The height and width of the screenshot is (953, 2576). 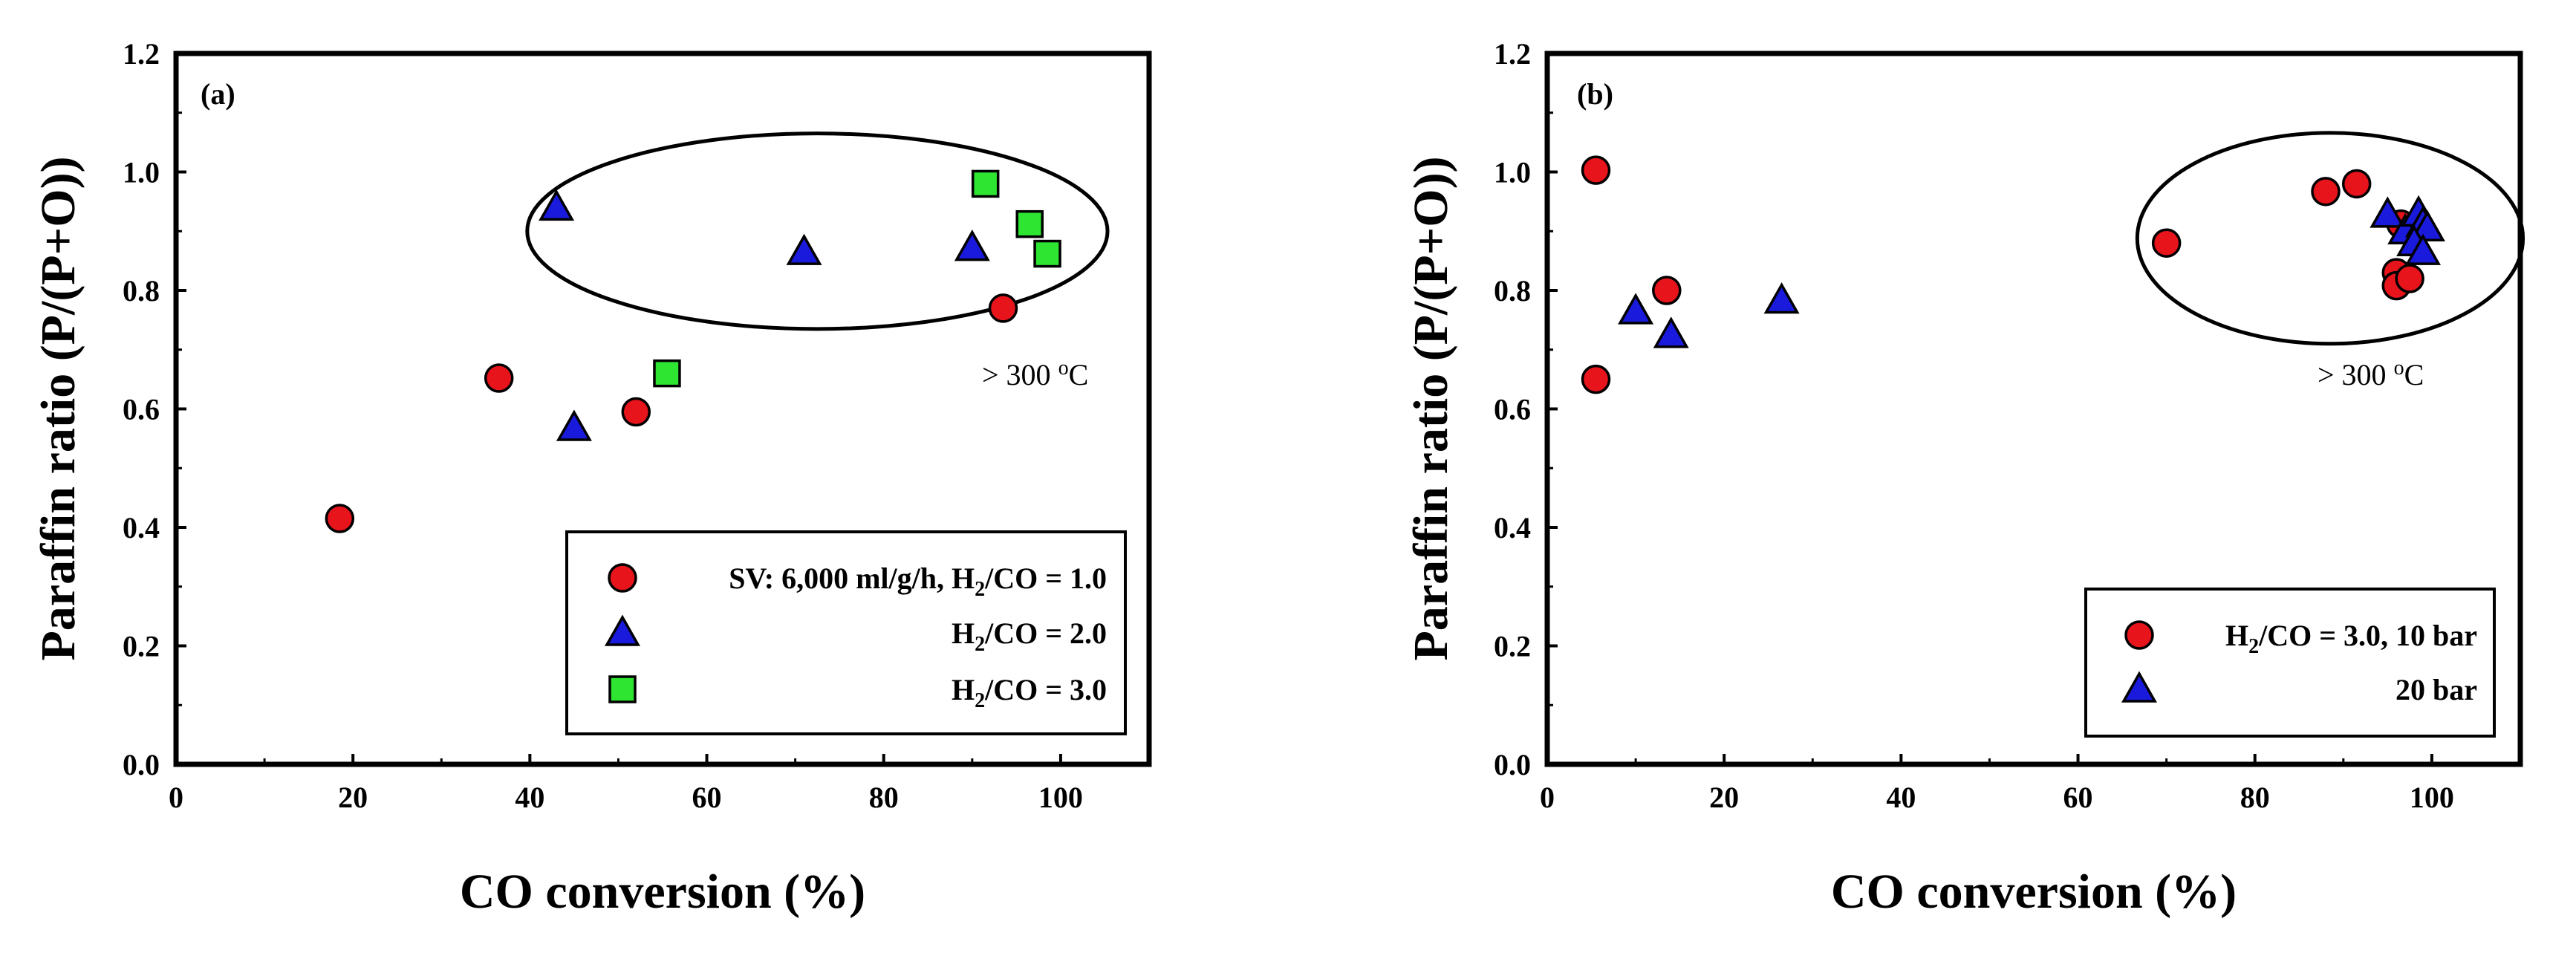 What do you see at coordinates (1029, 636) in the screenshot?
I see `legend-label-a: H2/CO = 2.0` at bounding box center [1029, 636].